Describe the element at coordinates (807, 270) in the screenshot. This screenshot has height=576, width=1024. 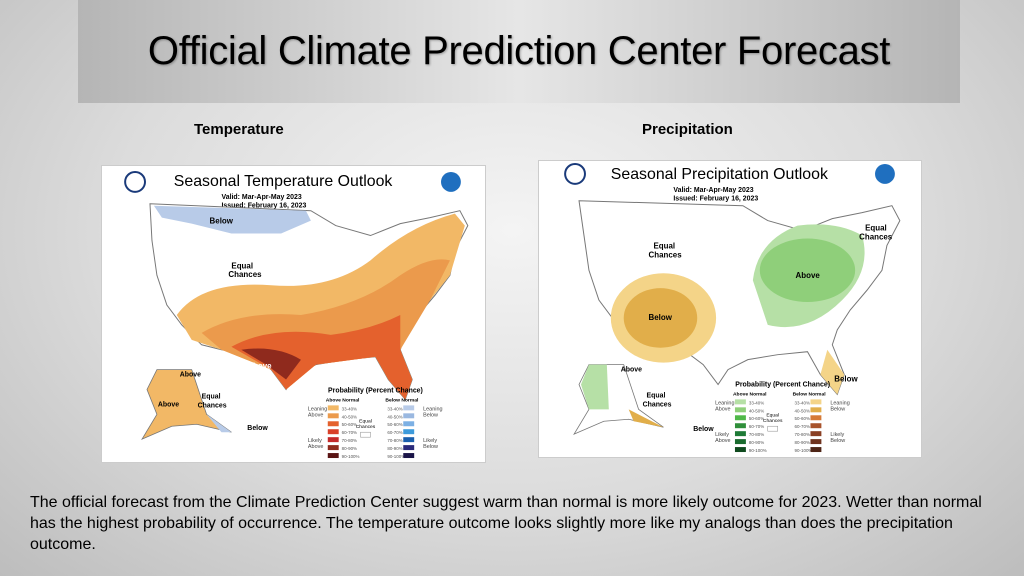
I see `above-40-region` at that location.